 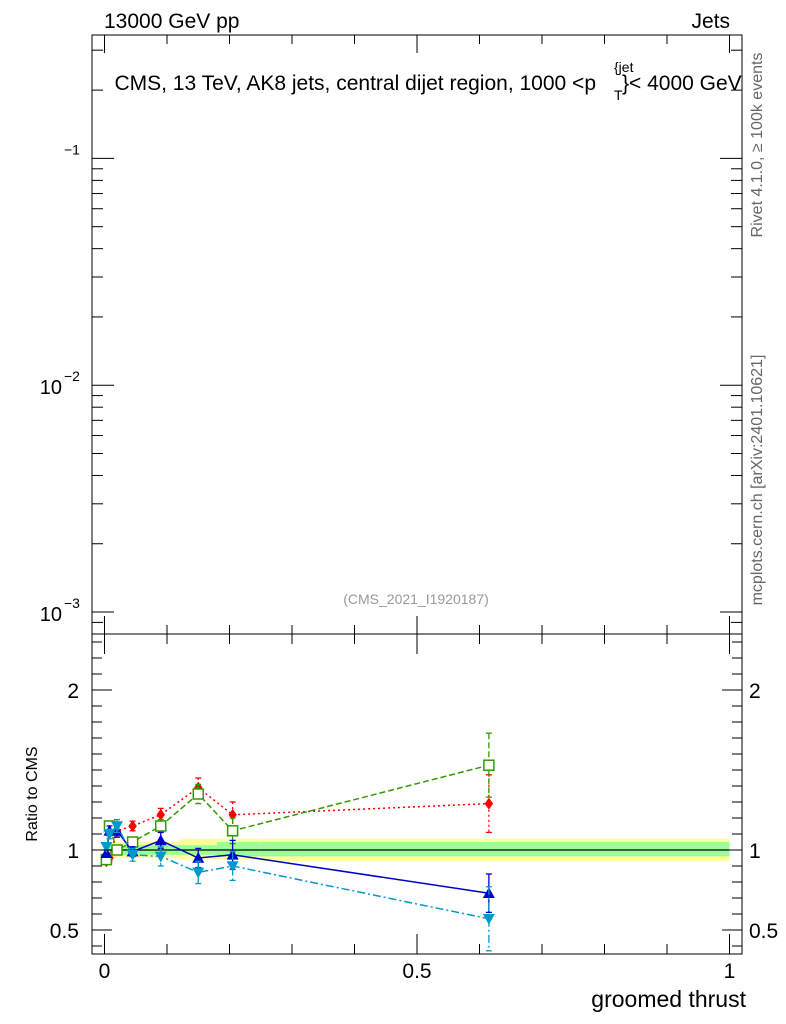 What do you see at coordinates (668, 999) in the screenshot?
I see `x-axis-label: groomed thrust` at bounding box center [668, 999].